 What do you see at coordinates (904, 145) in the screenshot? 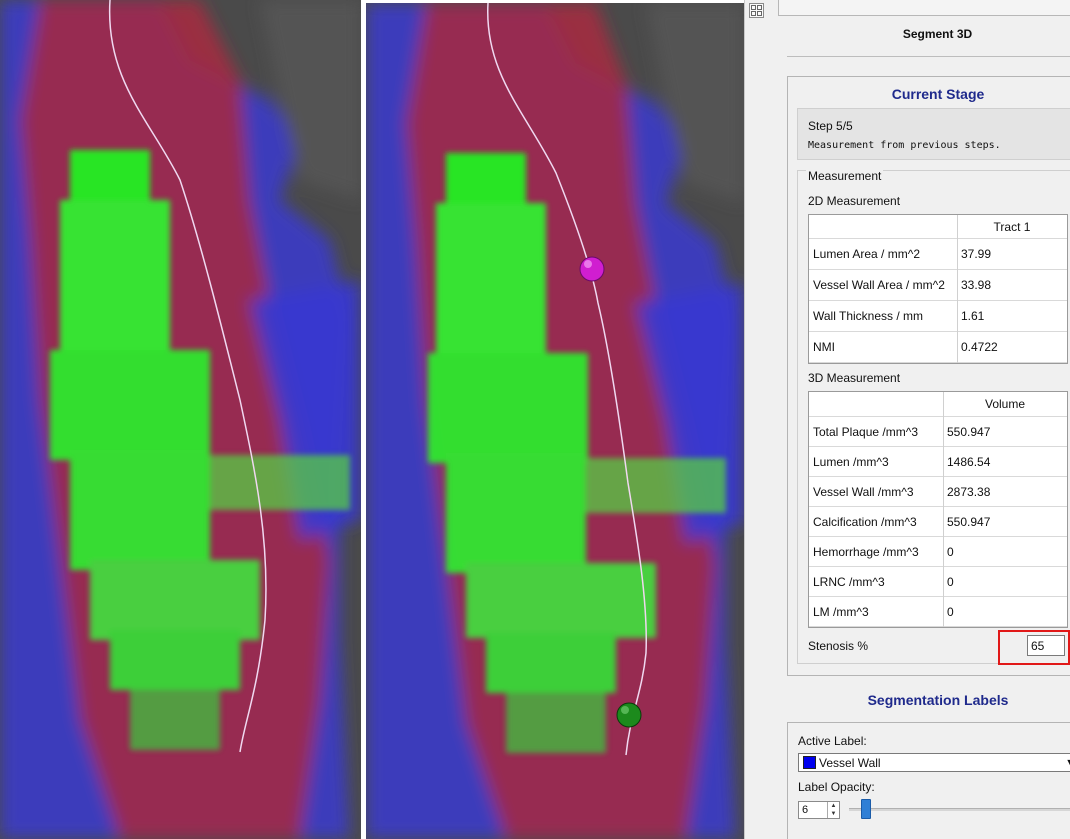
I see `step-description: Measurement from previous steps.` at bounding box center [904, 145].